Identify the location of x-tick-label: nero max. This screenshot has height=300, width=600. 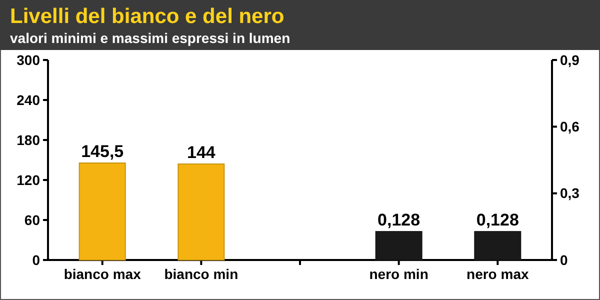
(497, 274).